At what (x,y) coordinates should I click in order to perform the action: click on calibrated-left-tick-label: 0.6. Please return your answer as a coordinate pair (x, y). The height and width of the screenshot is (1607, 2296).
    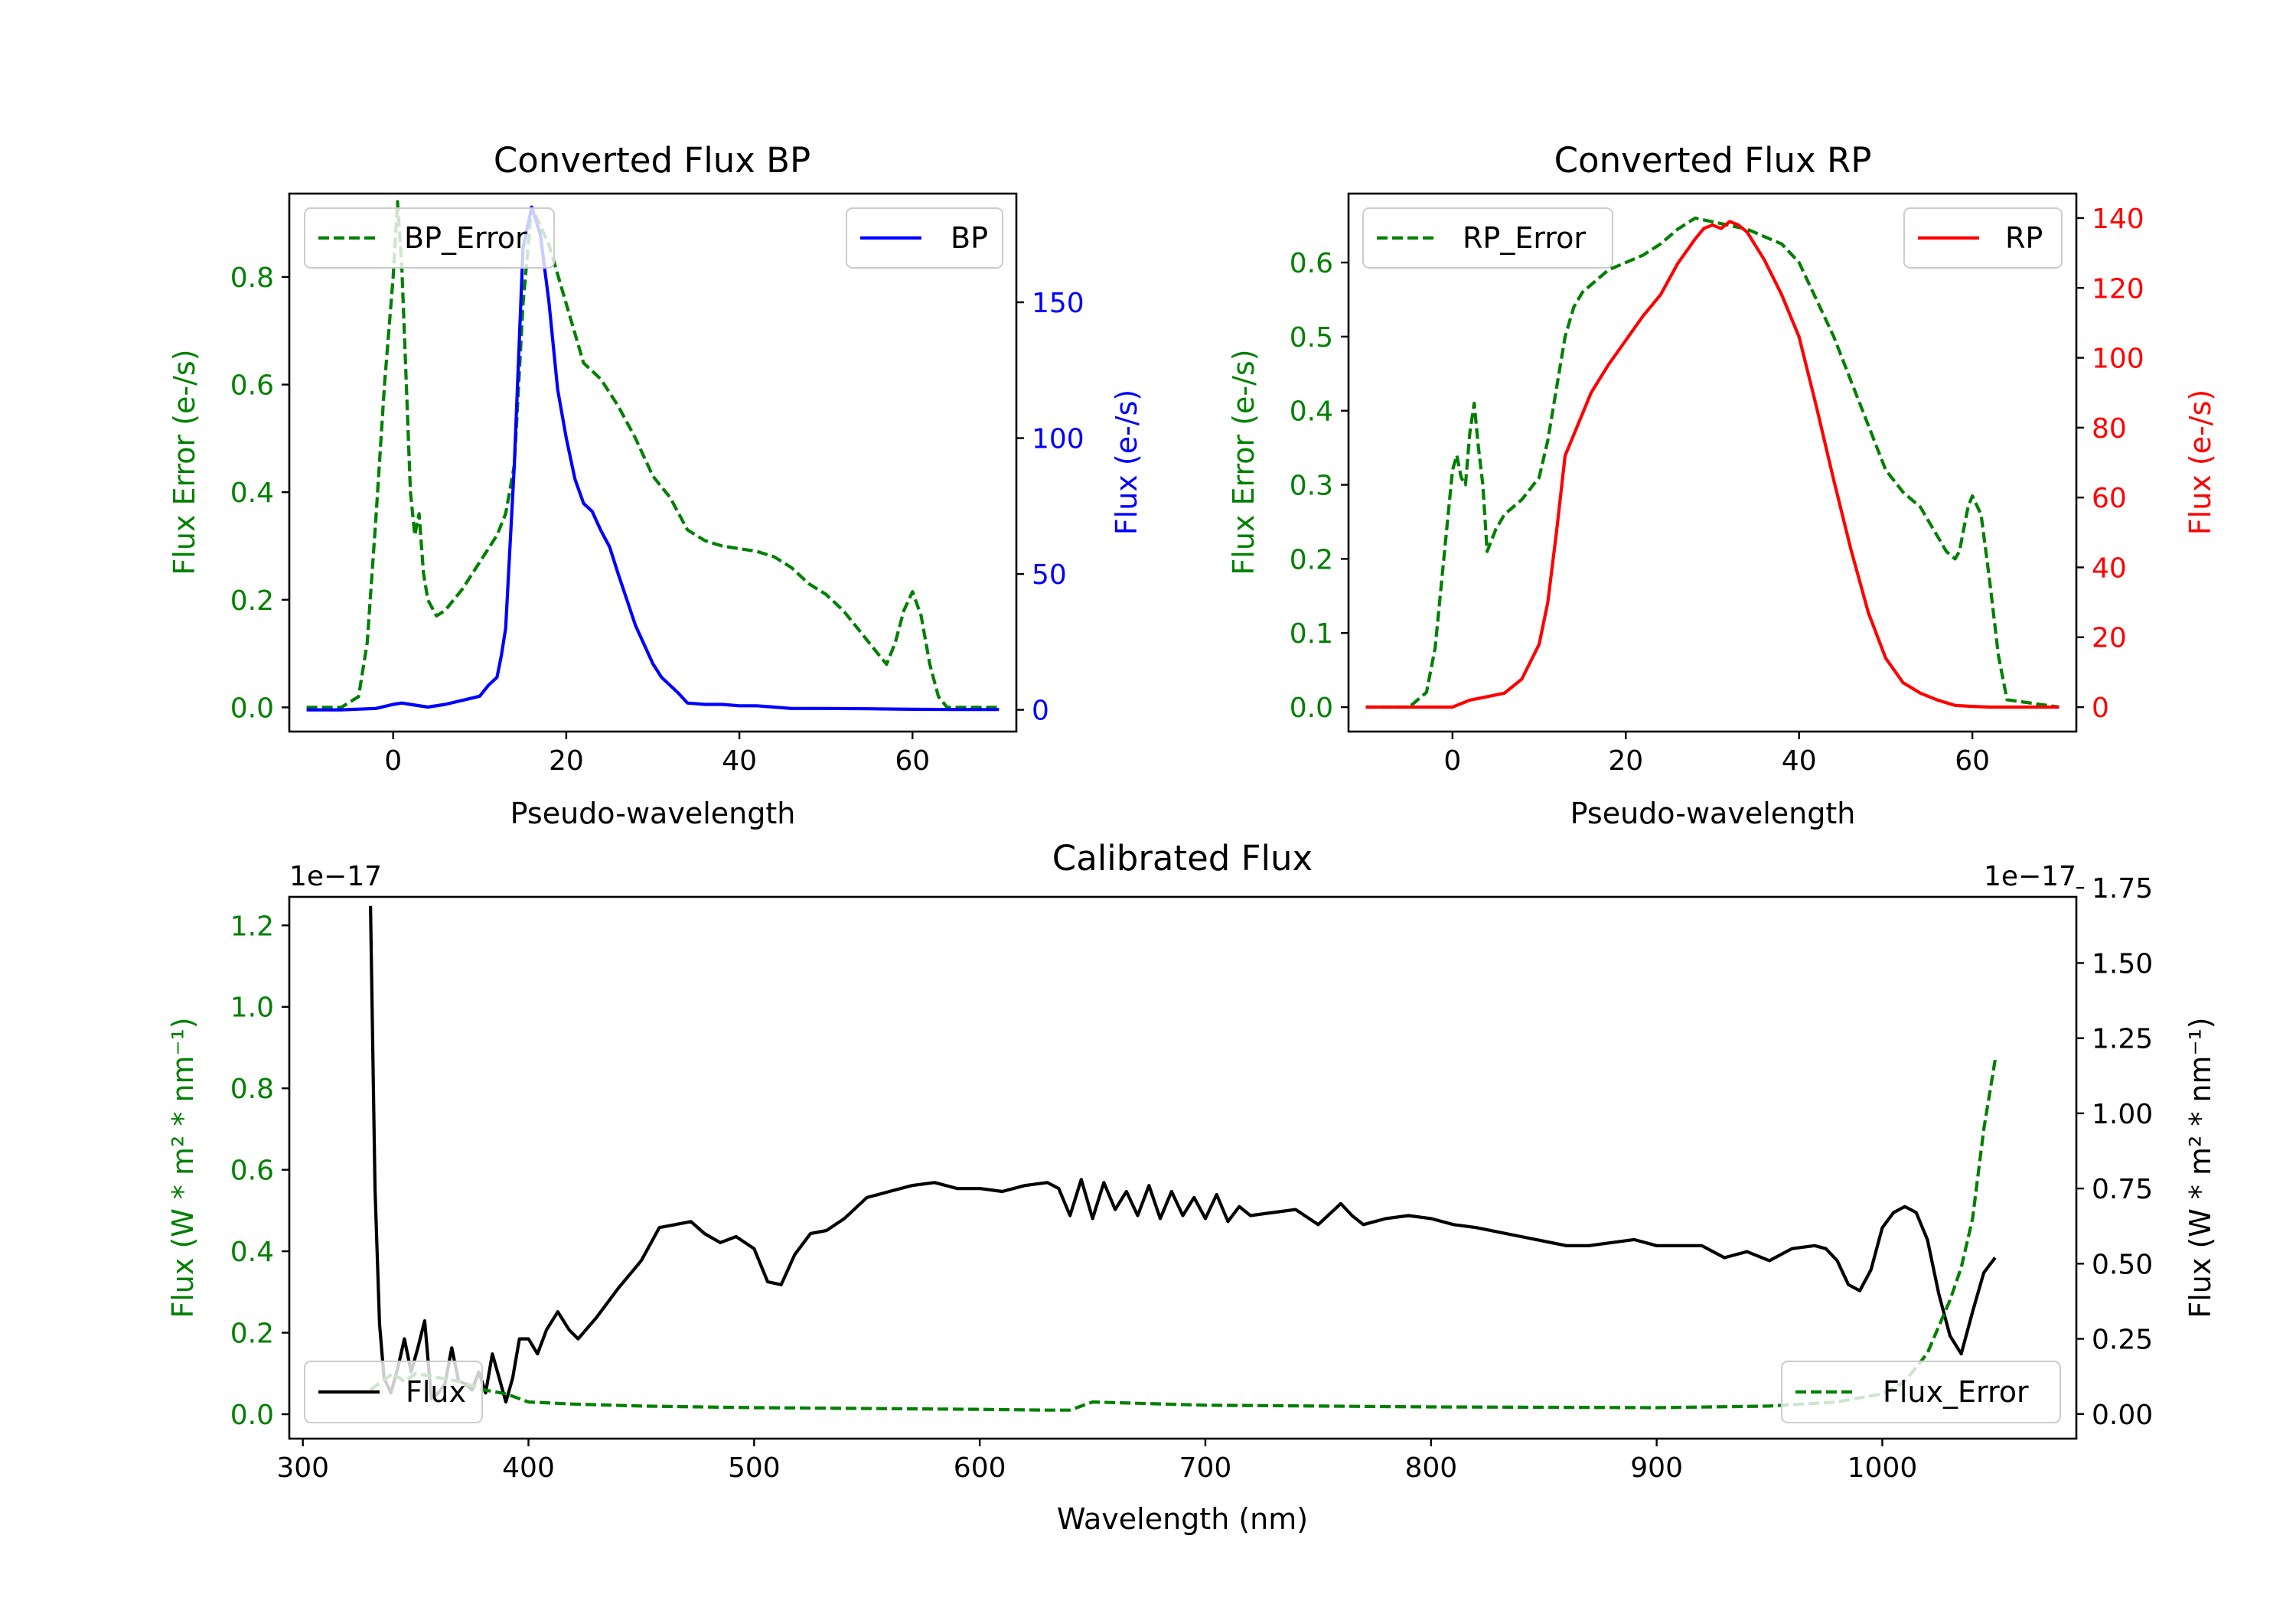
    Looking at the image, I should click on (252, 1171).